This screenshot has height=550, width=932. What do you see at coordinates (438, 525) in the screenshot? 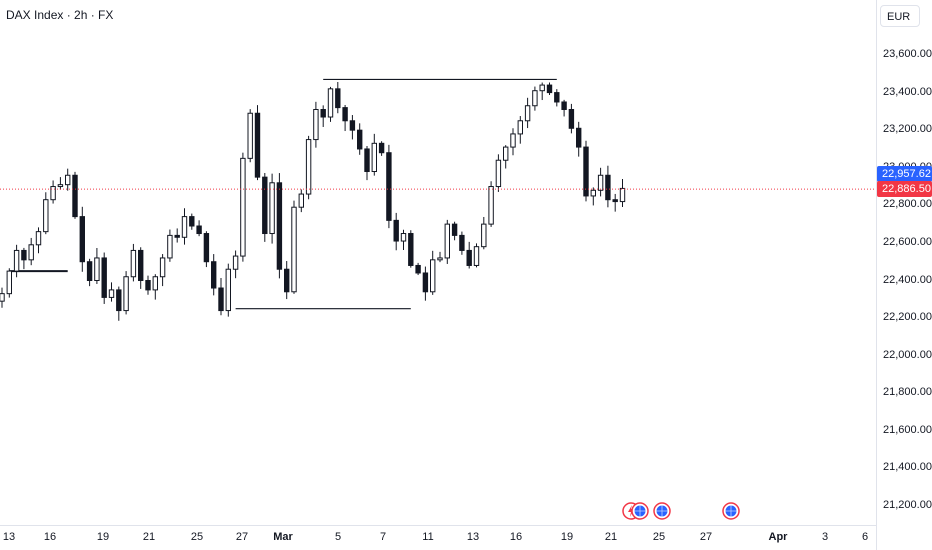
I see `time-axis-border` at bounding box center [438, 525].